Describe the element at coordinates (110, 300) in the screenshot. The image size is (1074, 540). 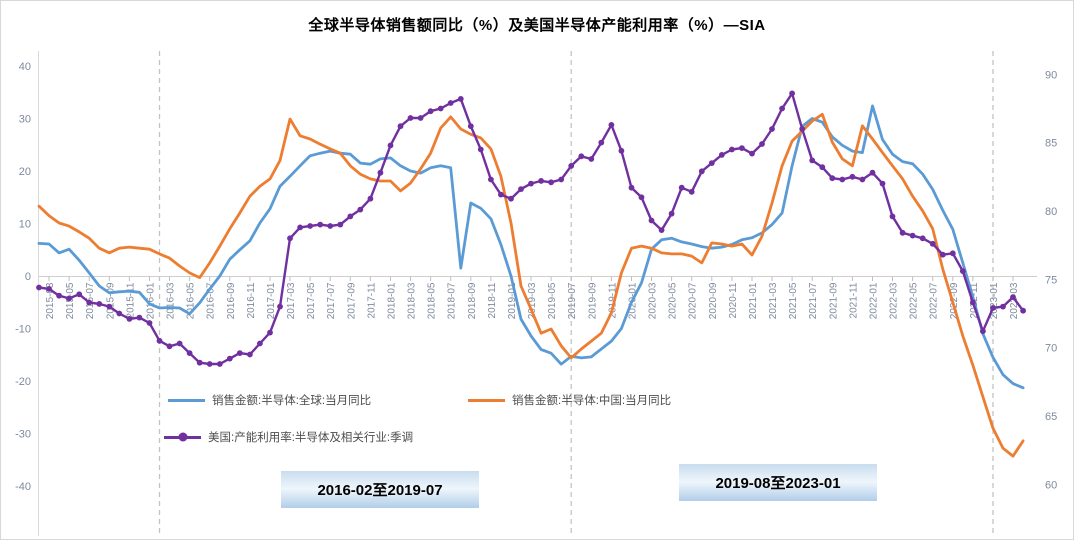
I see `x-axis-tick-label: 2015-09` at that location.